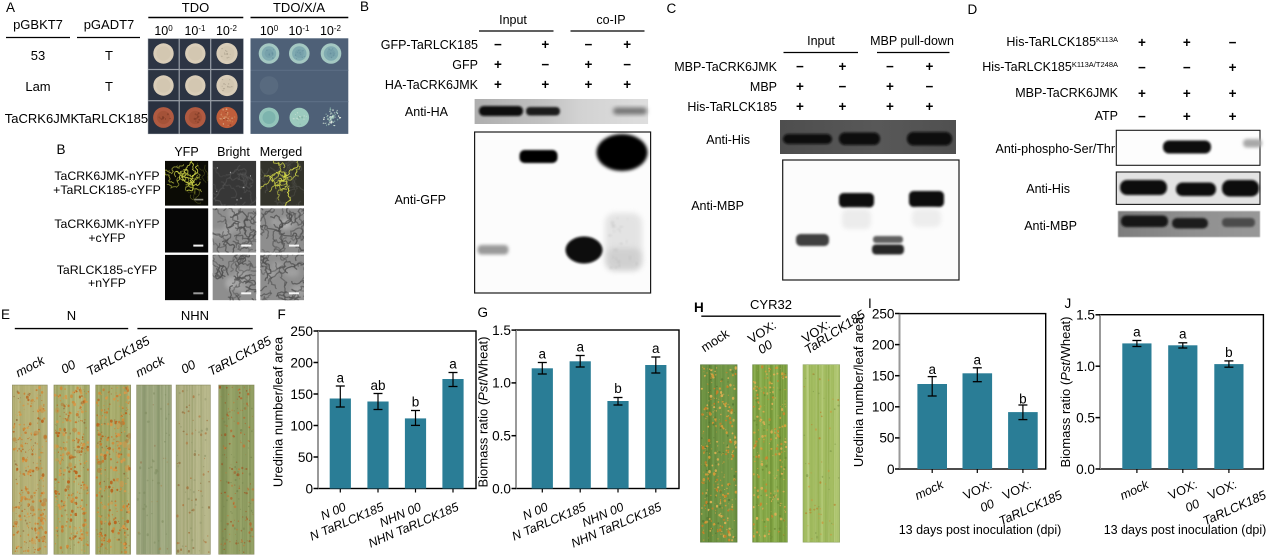 This screenshot has width=1269, height=557. I want to click on svg-text: ab, so click(377, 385).